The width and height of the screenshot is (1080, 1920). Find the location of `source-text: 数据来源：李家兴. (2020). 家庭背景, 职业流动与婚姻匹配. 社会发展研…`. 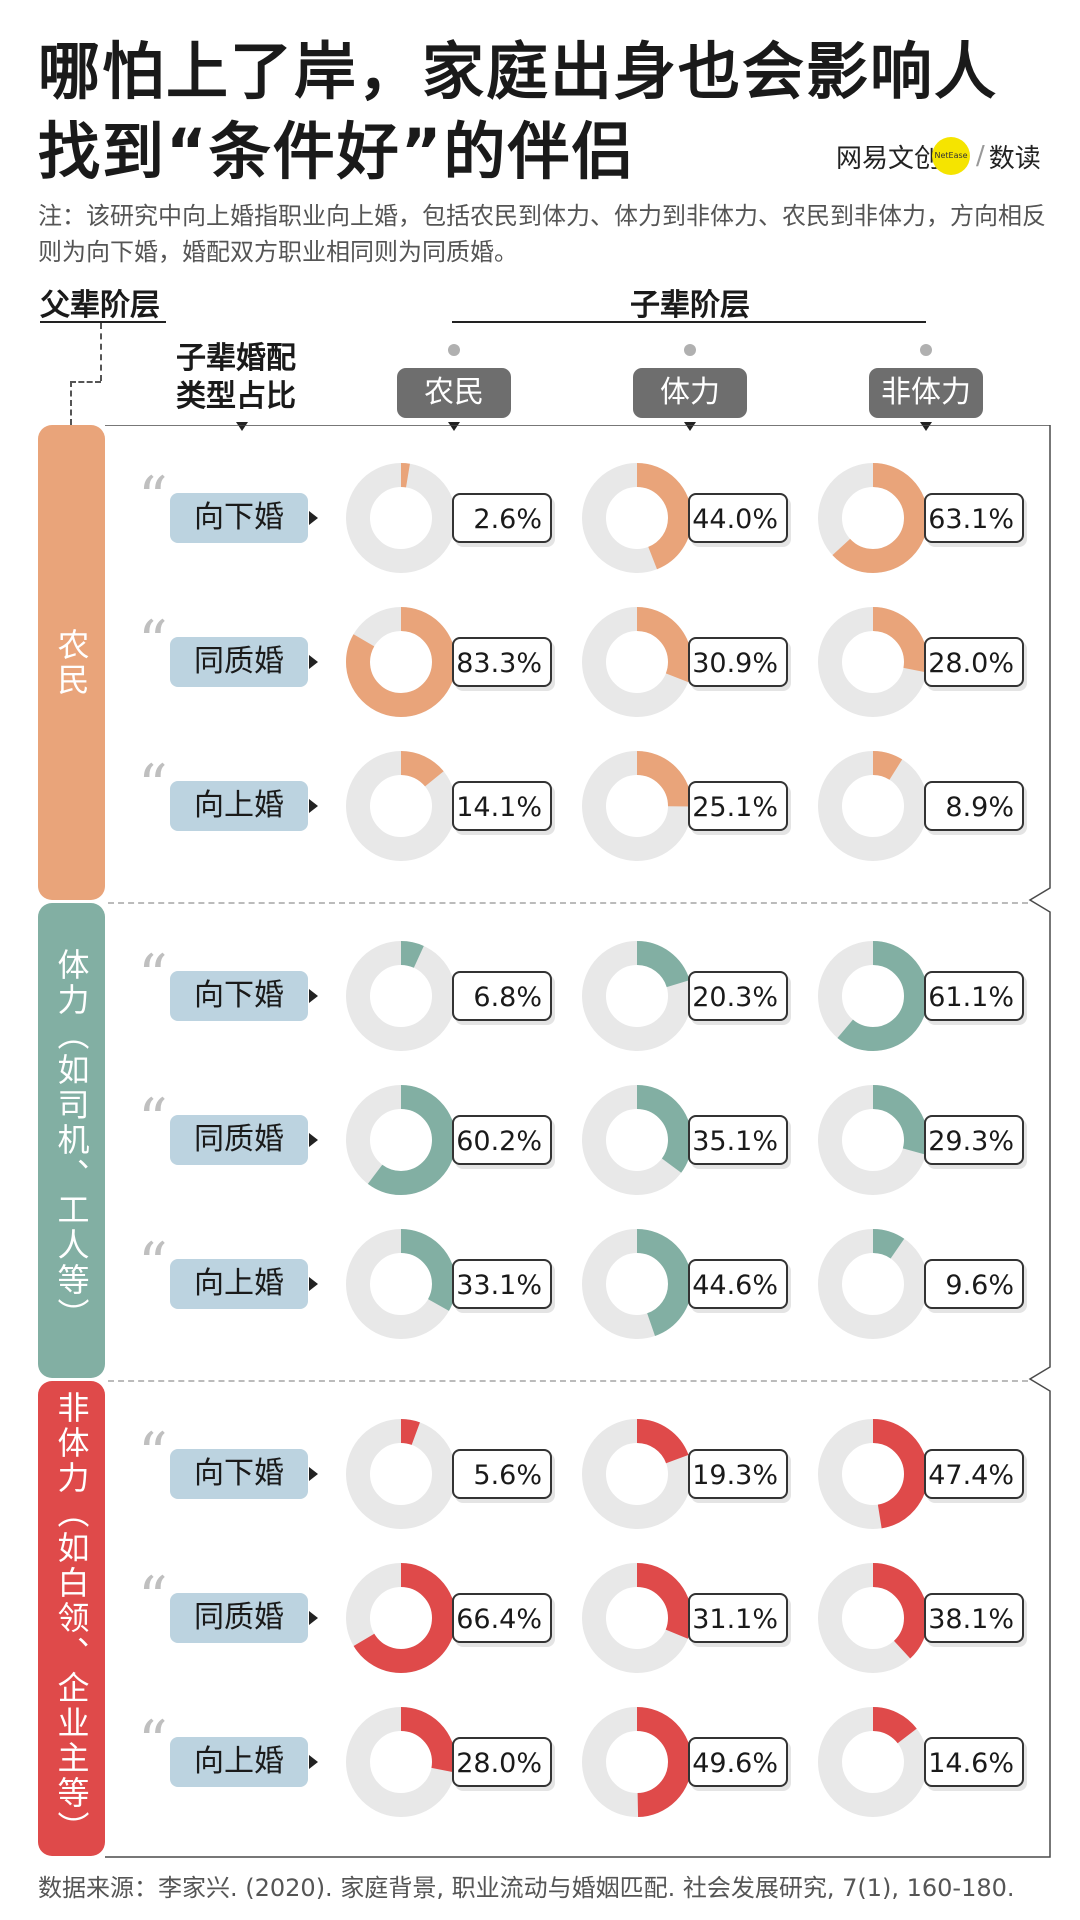

source-text: 数据来源：李家兴. (2020). 家庭背景, 职业流动与婚姻匹配. 社会发展研… is located at coordinates (526, 1888).